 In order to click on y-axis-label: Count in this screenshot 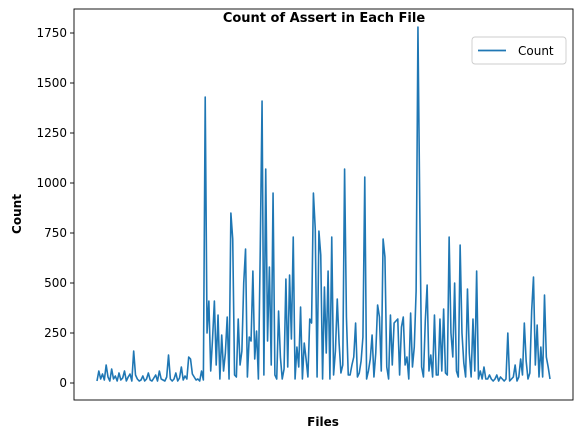, I will do `click(17, 214)`.